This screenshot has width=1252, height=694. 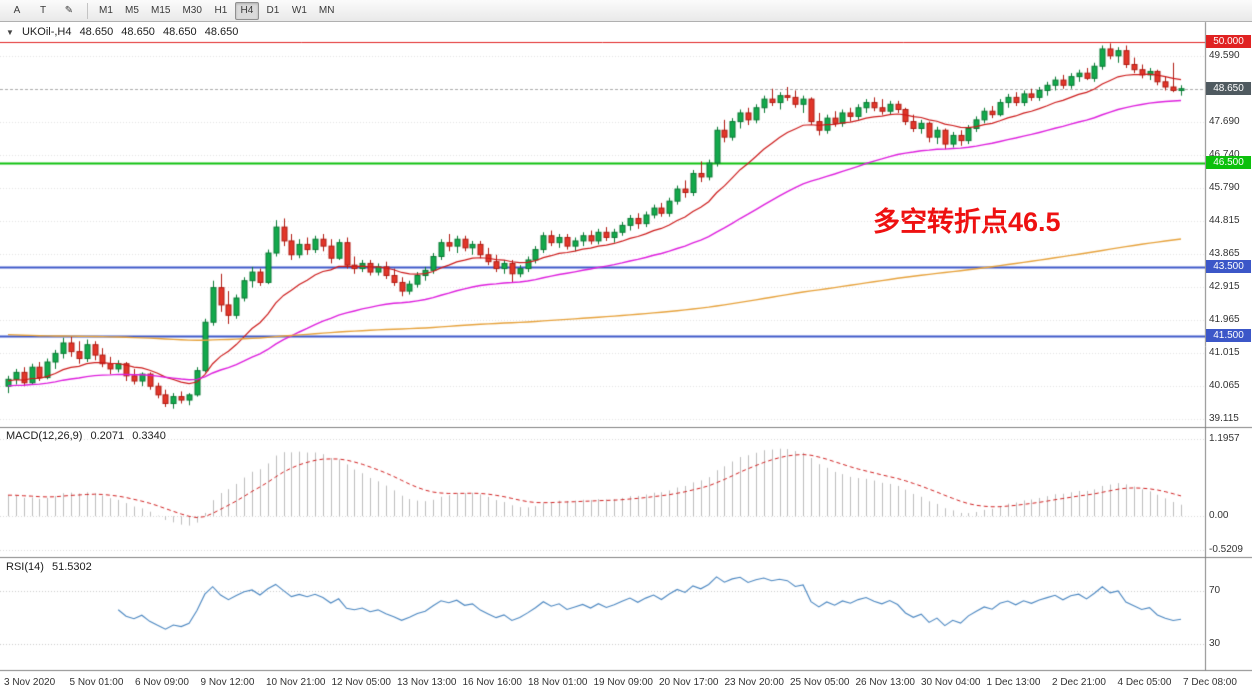 I want to click on macd-name: MACD(12,26,9), so click(x=44, y=436).